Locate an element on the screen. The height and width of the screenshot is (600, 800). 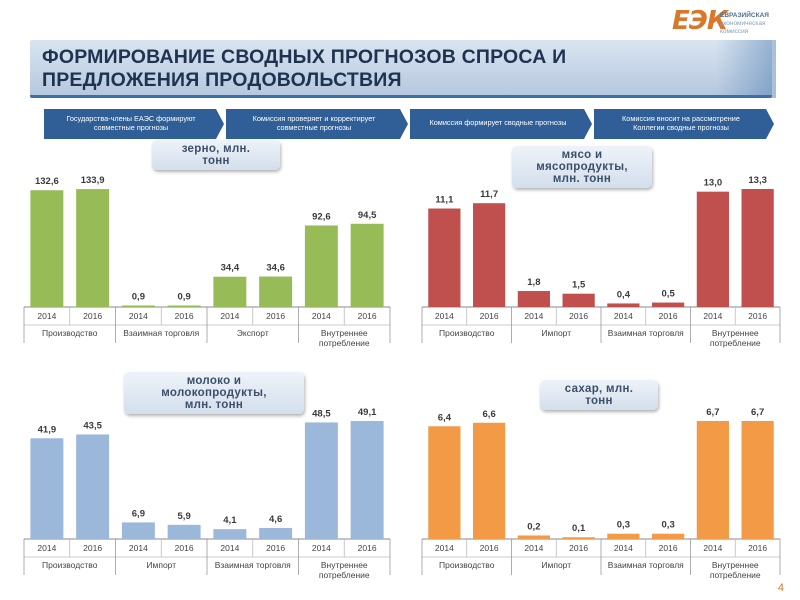
meat-title-line2: мясопродукты, is located at coordinates (582, 167).